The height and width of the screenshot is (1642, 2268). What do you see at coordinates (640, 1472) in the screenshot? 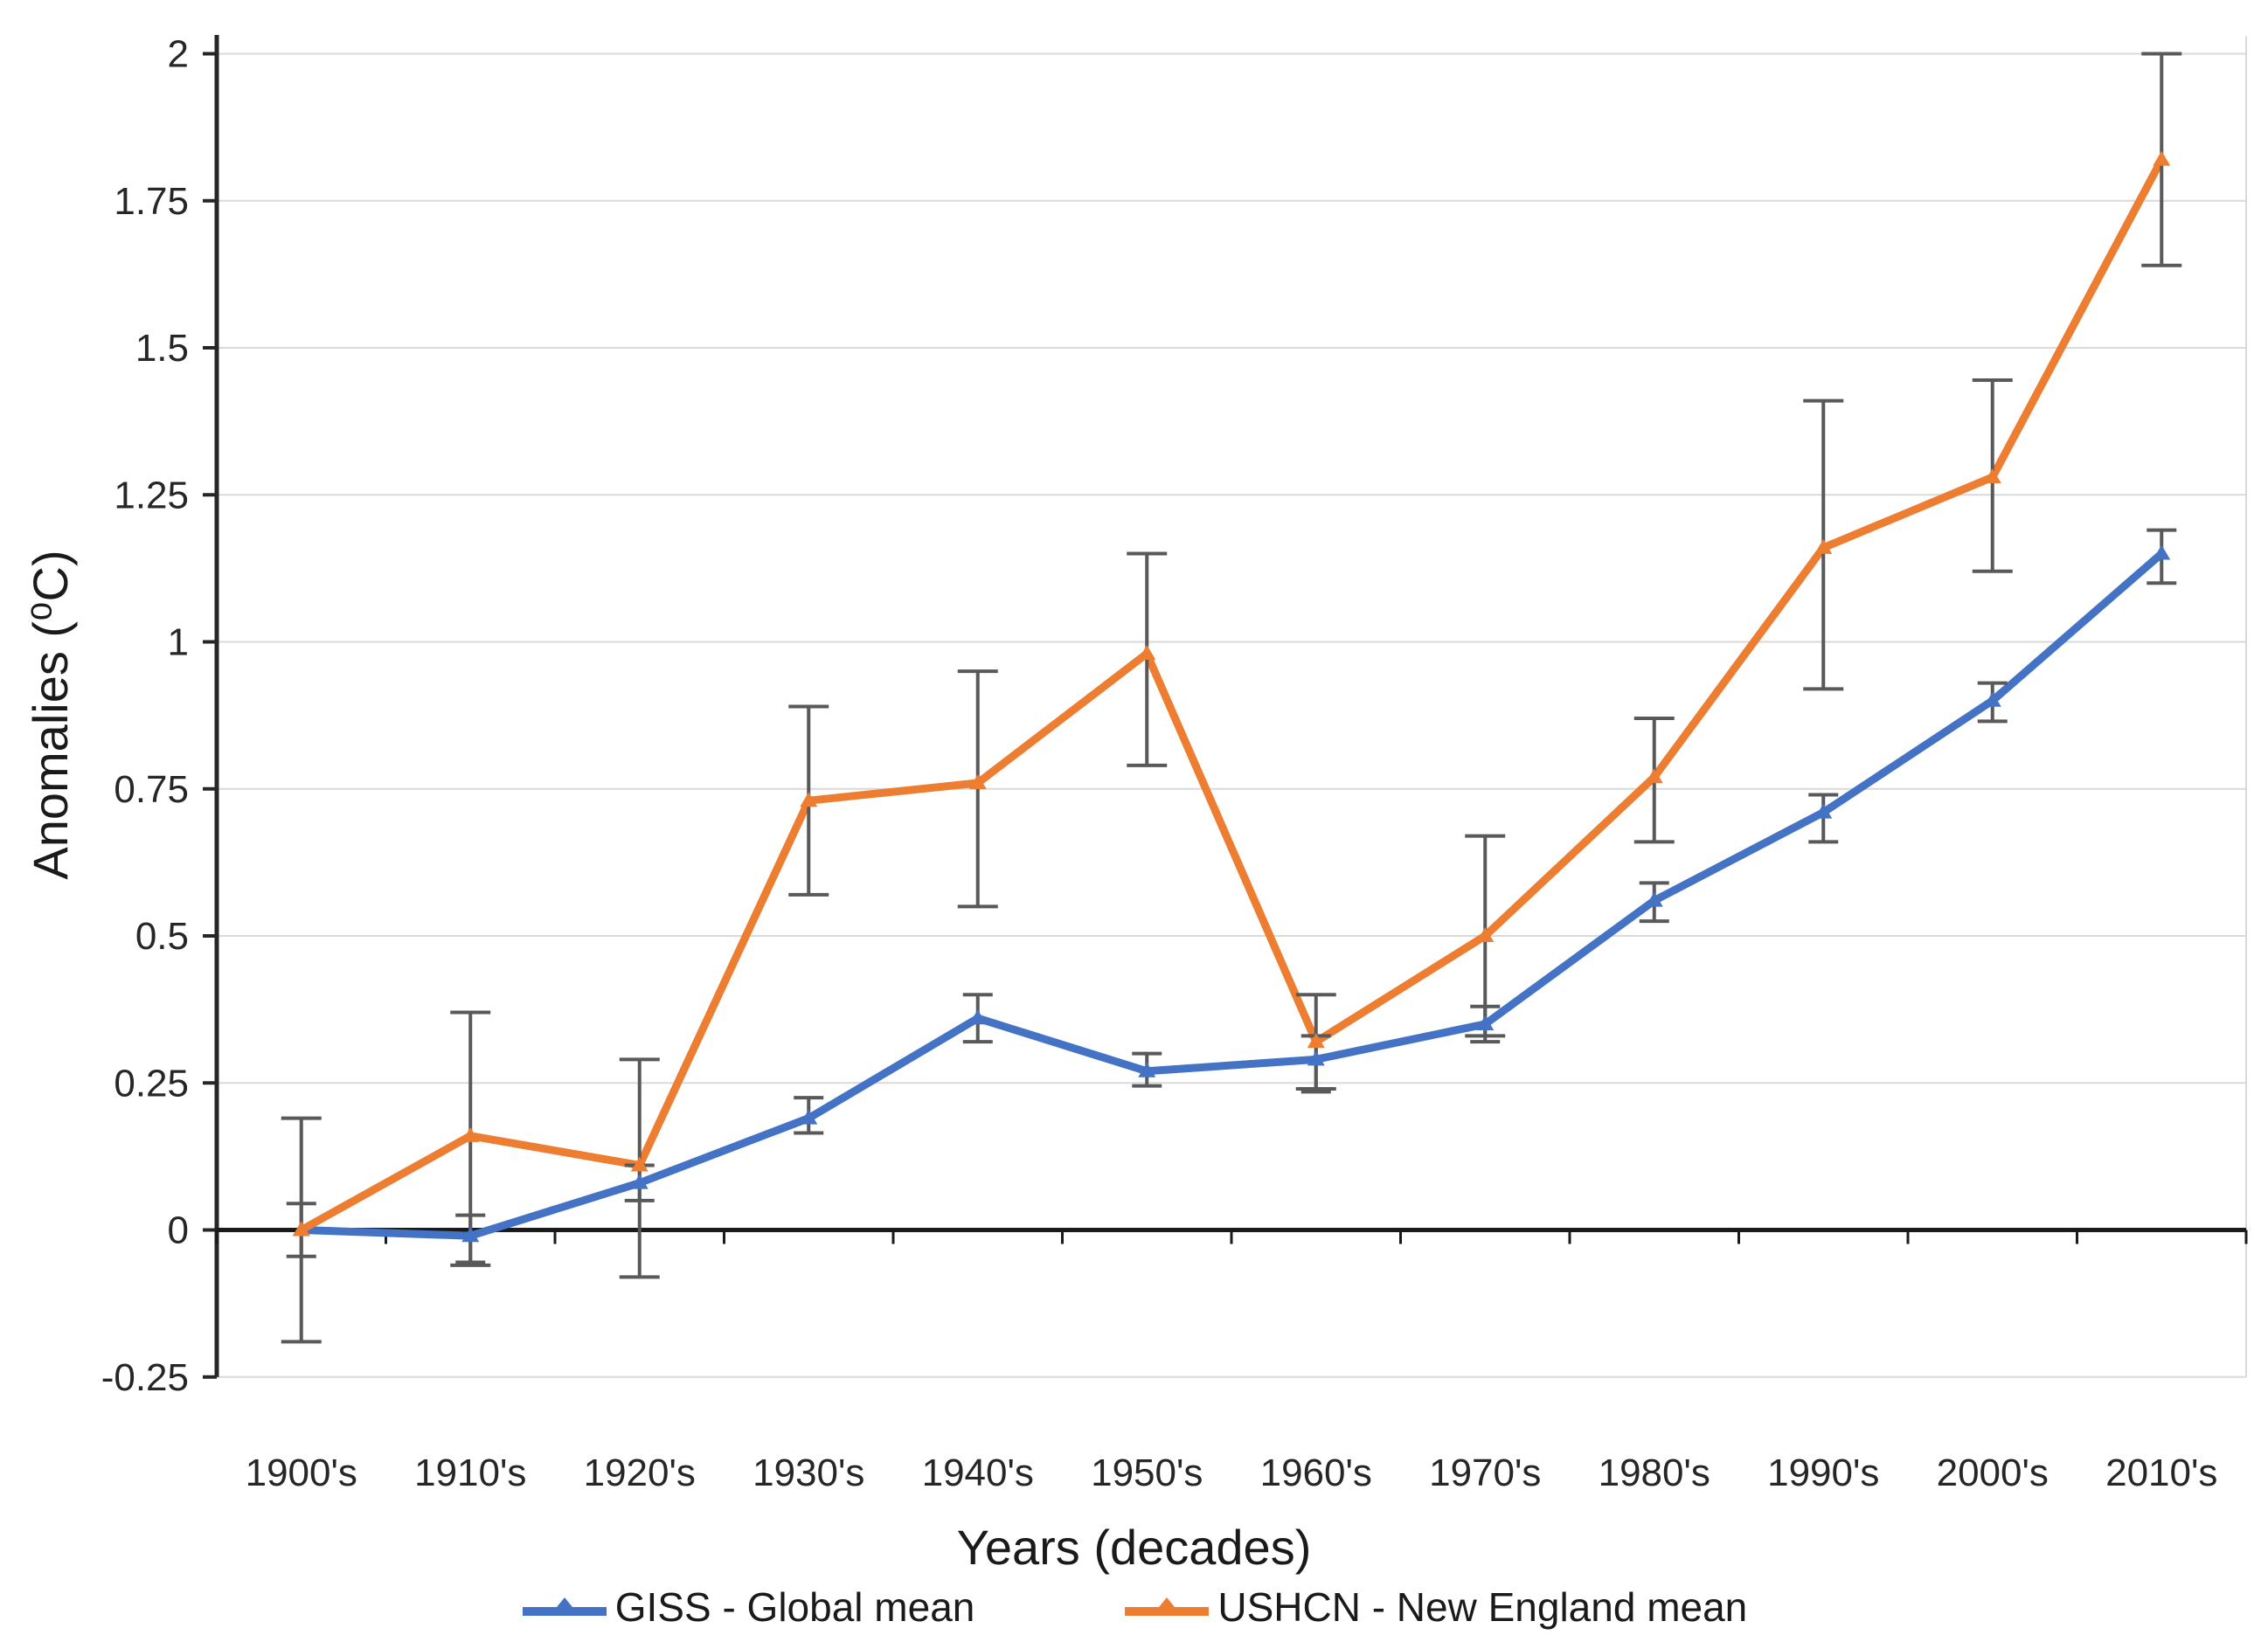
I see `x-tick-label: 1920's` at bounding box center [640, 1472].